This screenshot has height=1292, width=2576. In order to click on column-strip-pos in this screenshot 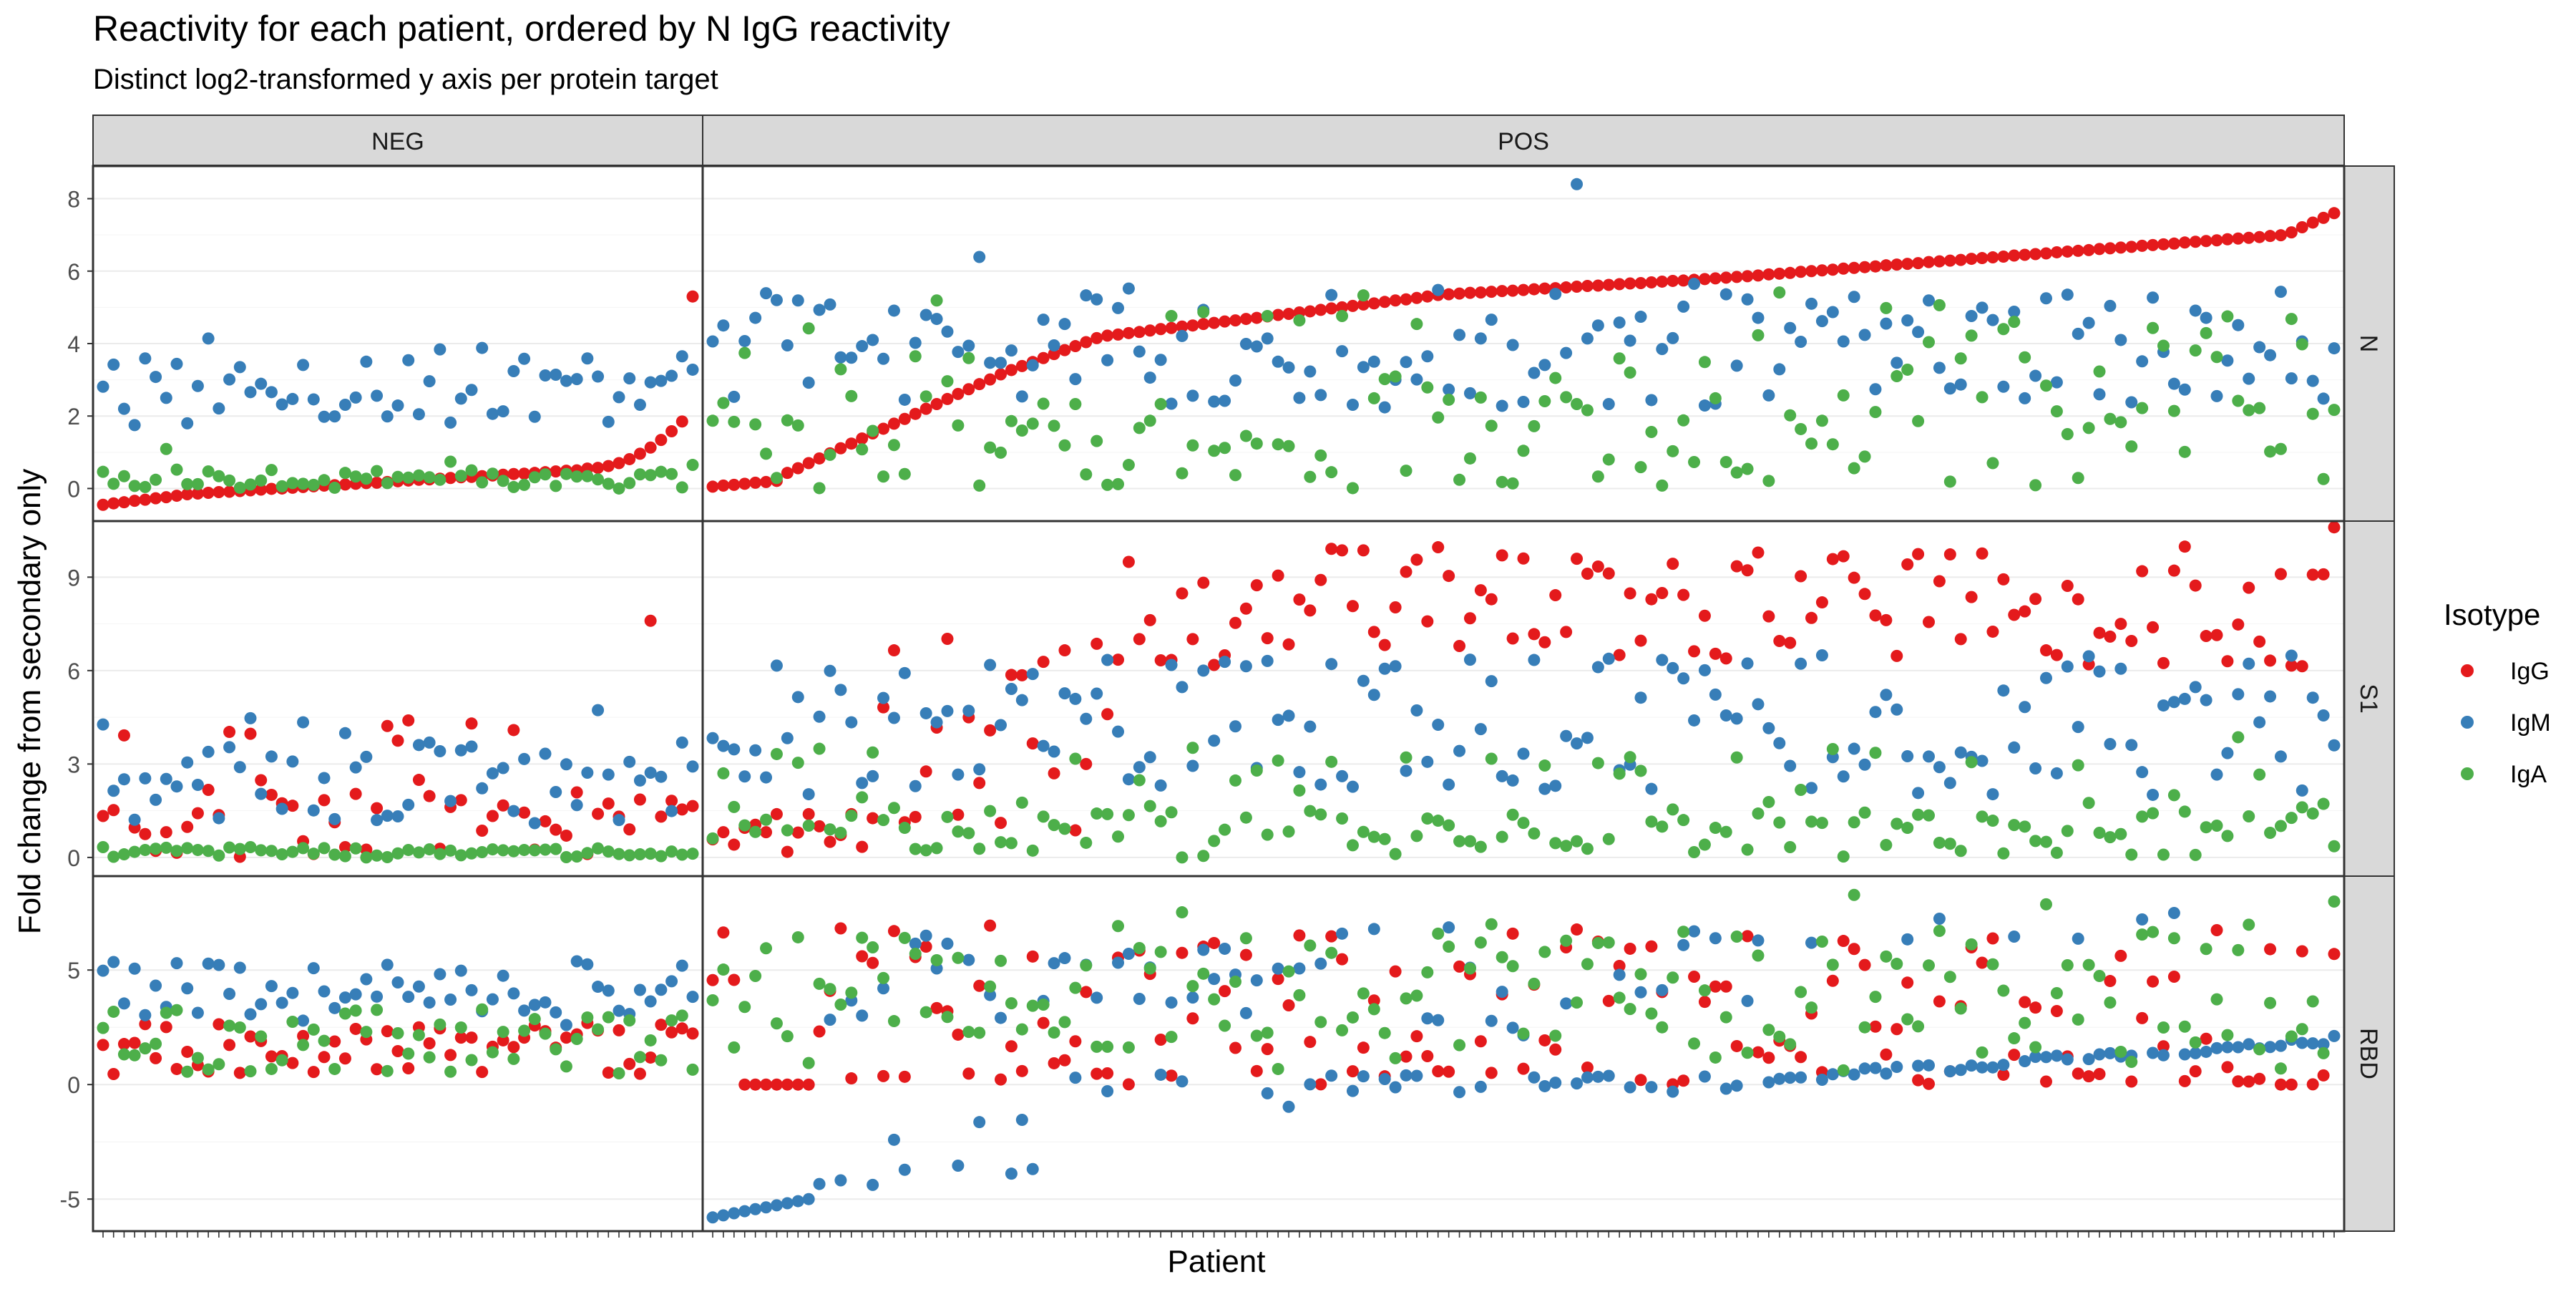, I will do `click(1523, 140)`.